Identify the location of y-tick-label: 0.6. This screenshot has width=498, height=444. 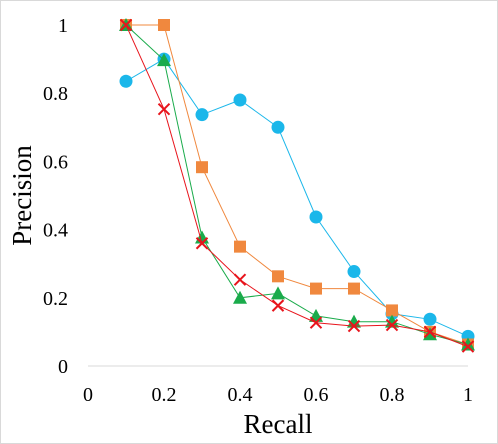
(55, 162).